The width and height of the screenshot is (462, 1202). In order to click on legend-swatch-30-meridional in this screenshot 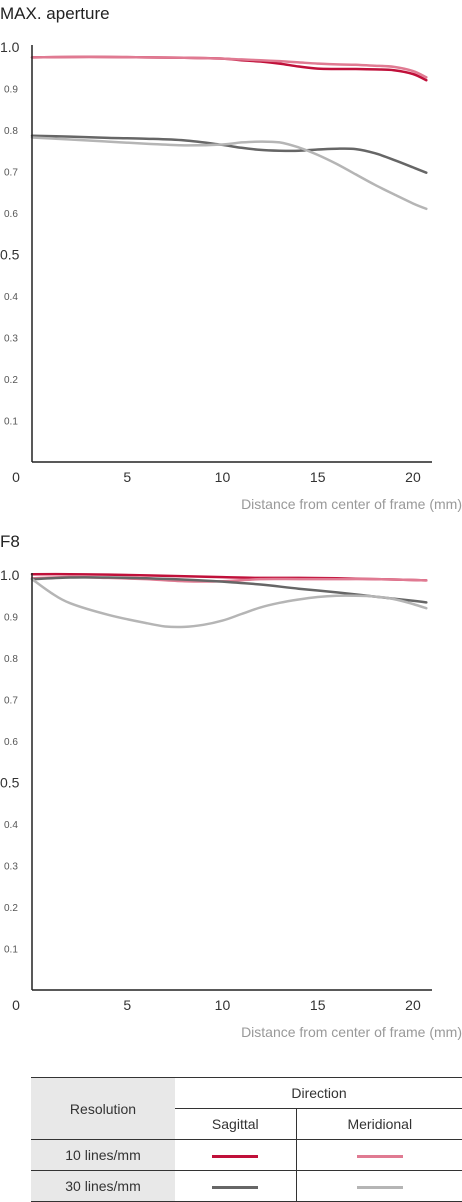, I will do `click(379, 1187)`.